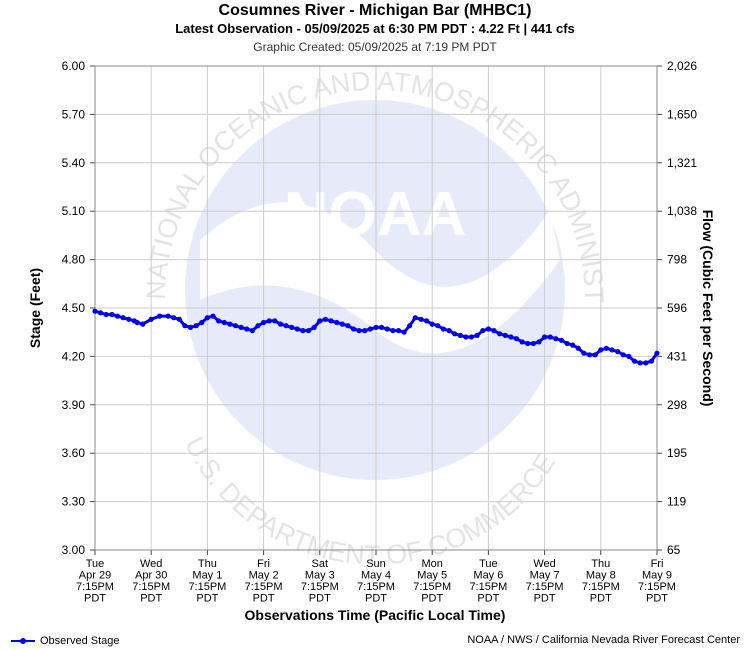  I want to click on y-tick-label: 5.40, so click(74, 163).